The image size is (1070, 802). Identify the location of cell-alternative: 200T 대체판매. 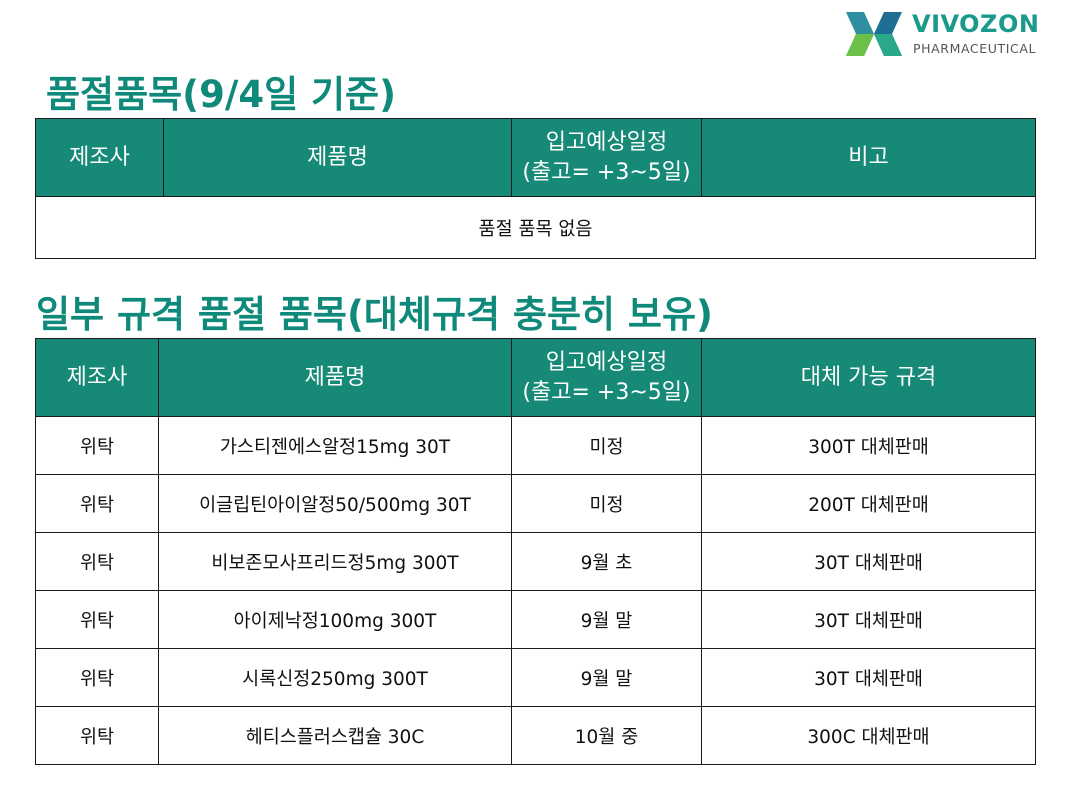
(868, 503).